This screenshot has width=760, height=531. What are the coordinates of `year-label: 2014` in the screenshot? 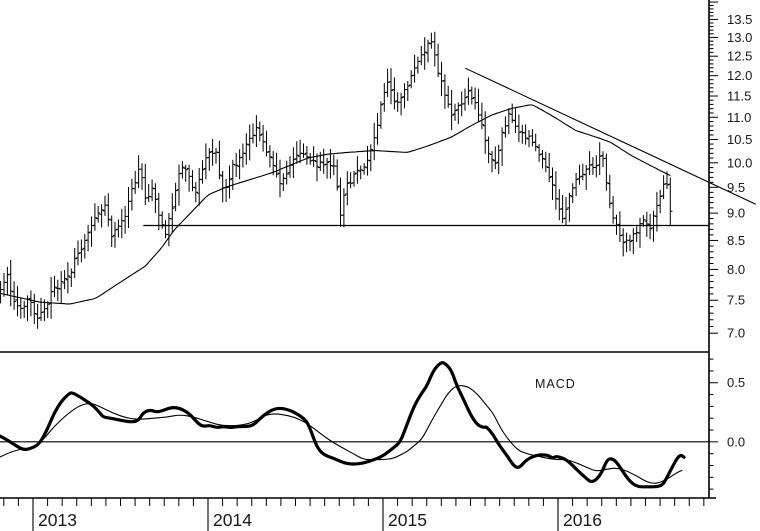 It's located at (232, 520).